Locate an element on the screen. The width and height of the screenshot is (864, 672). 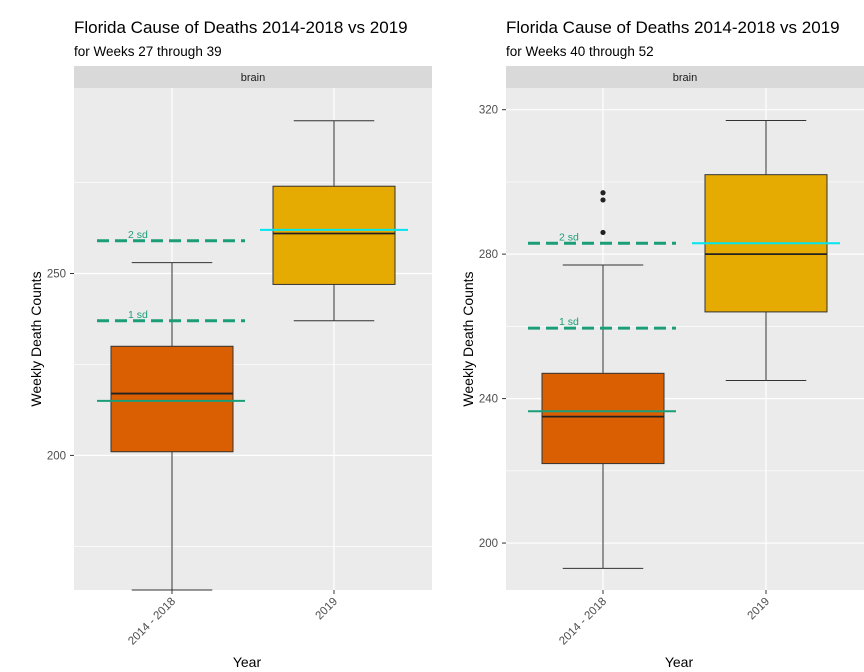
chart-subtitle: for Weeks 40 through 52 is located at coordinates (580, 51).